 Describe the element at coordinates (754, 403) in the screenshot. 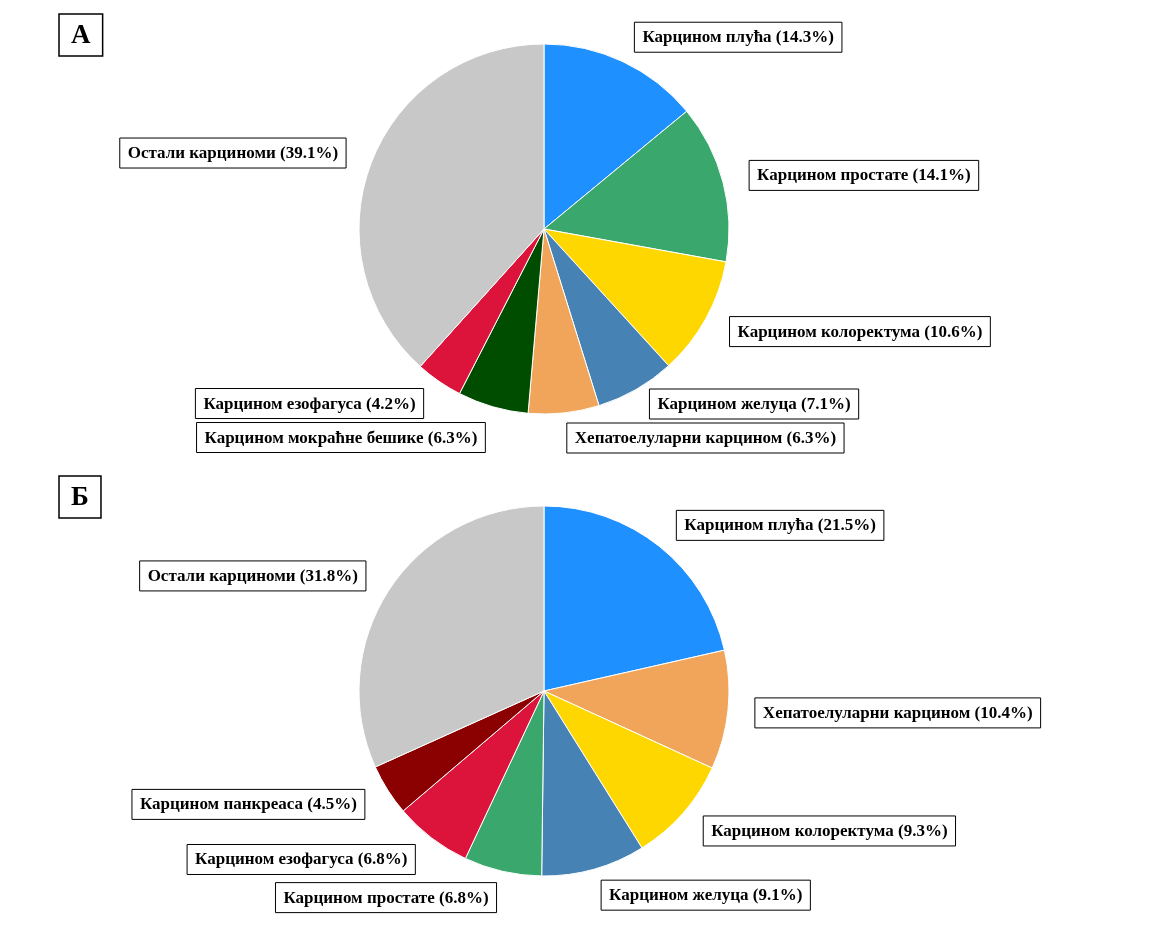

I see `slice-label: Карцином желуца (7.1%)` at that location.